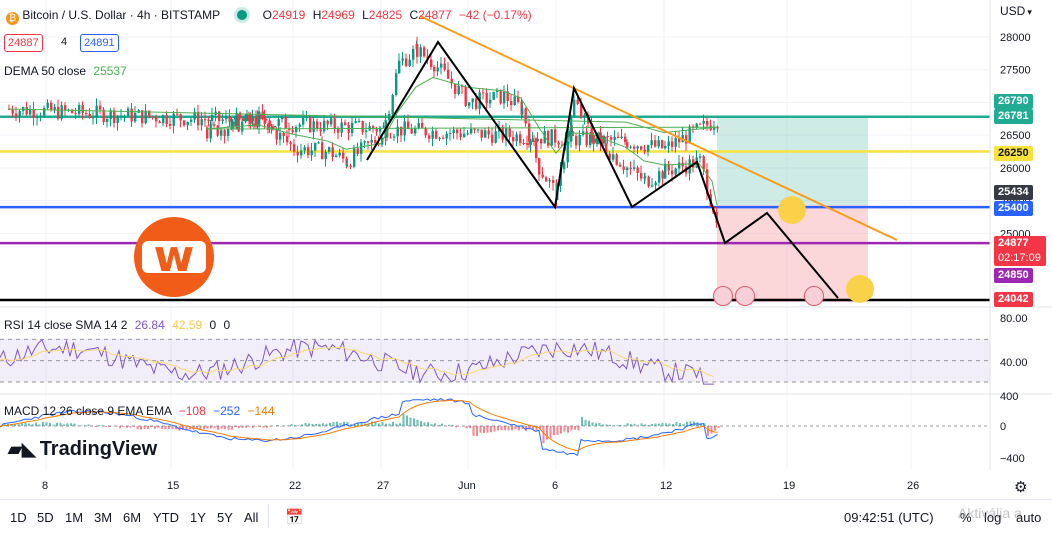 The width and height of the screenshot is (1052, 537). Describe the element at coordinates (74, 517) in the screenshot. I see `range-button-1m: 1M` at that location.